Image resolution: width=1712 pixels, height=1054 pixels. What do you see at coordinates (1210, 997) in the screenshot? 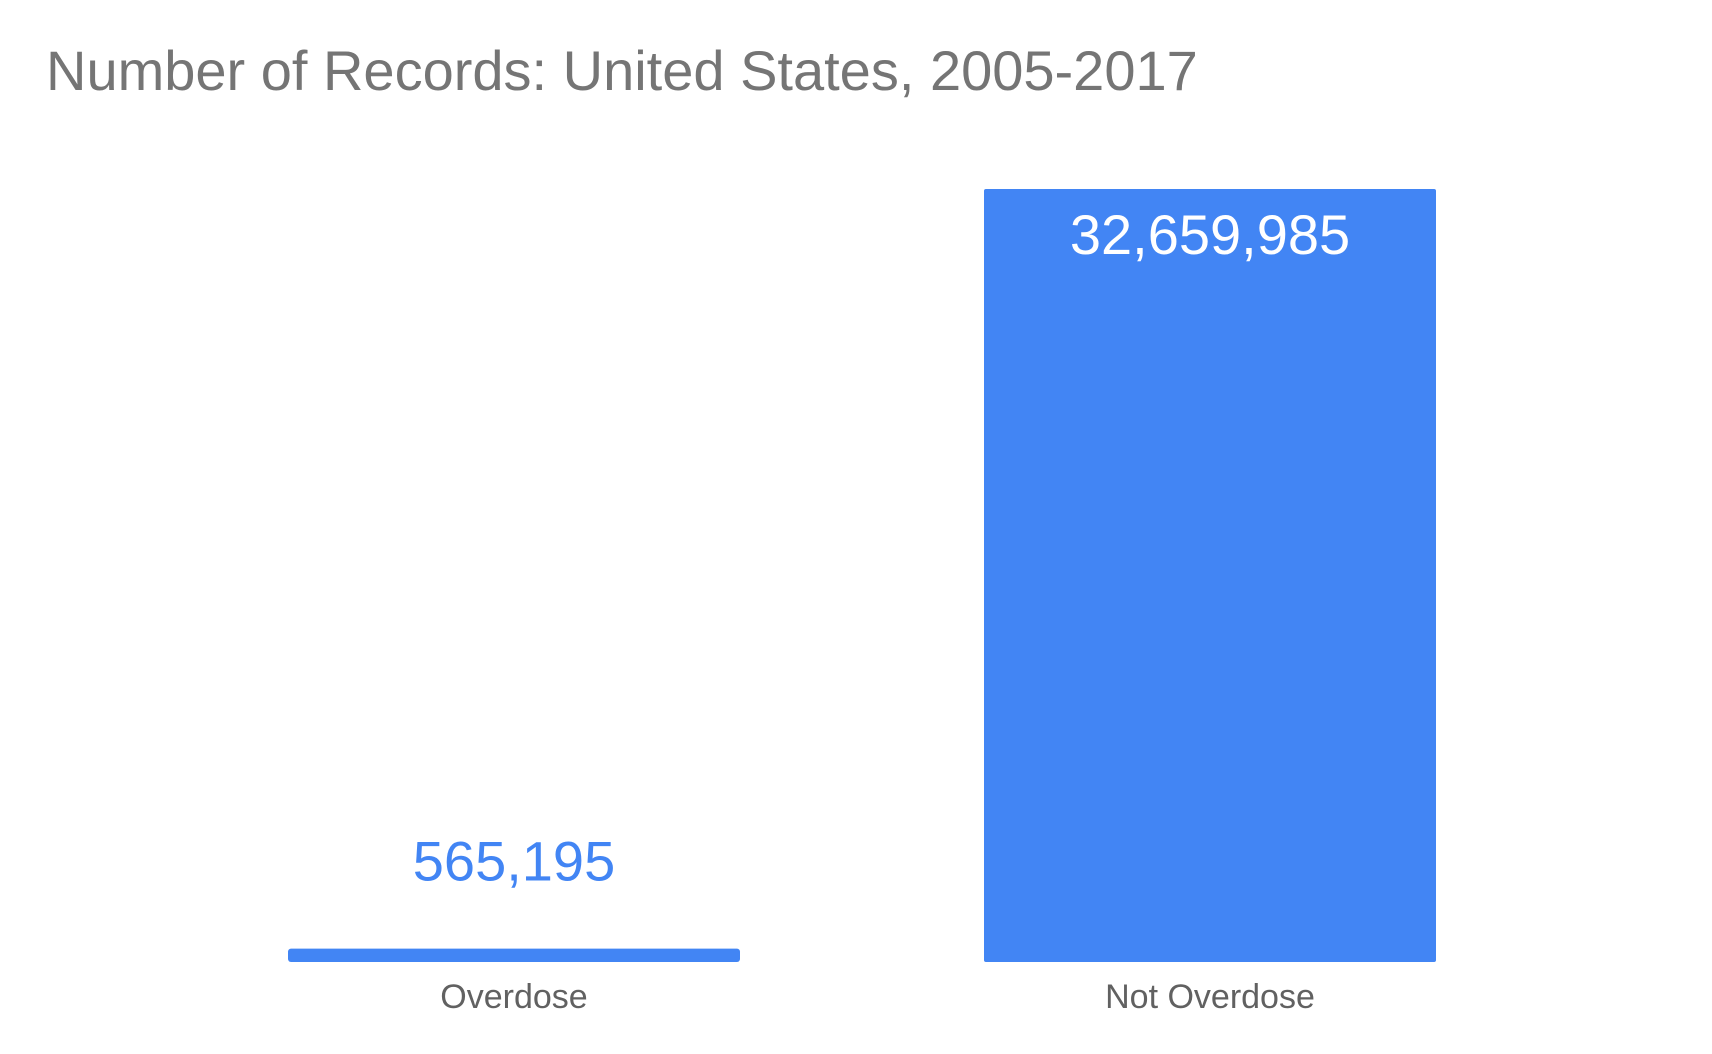
I see `category-label-not-overdose: Not Overdose` at bounding box center [1210, 997].